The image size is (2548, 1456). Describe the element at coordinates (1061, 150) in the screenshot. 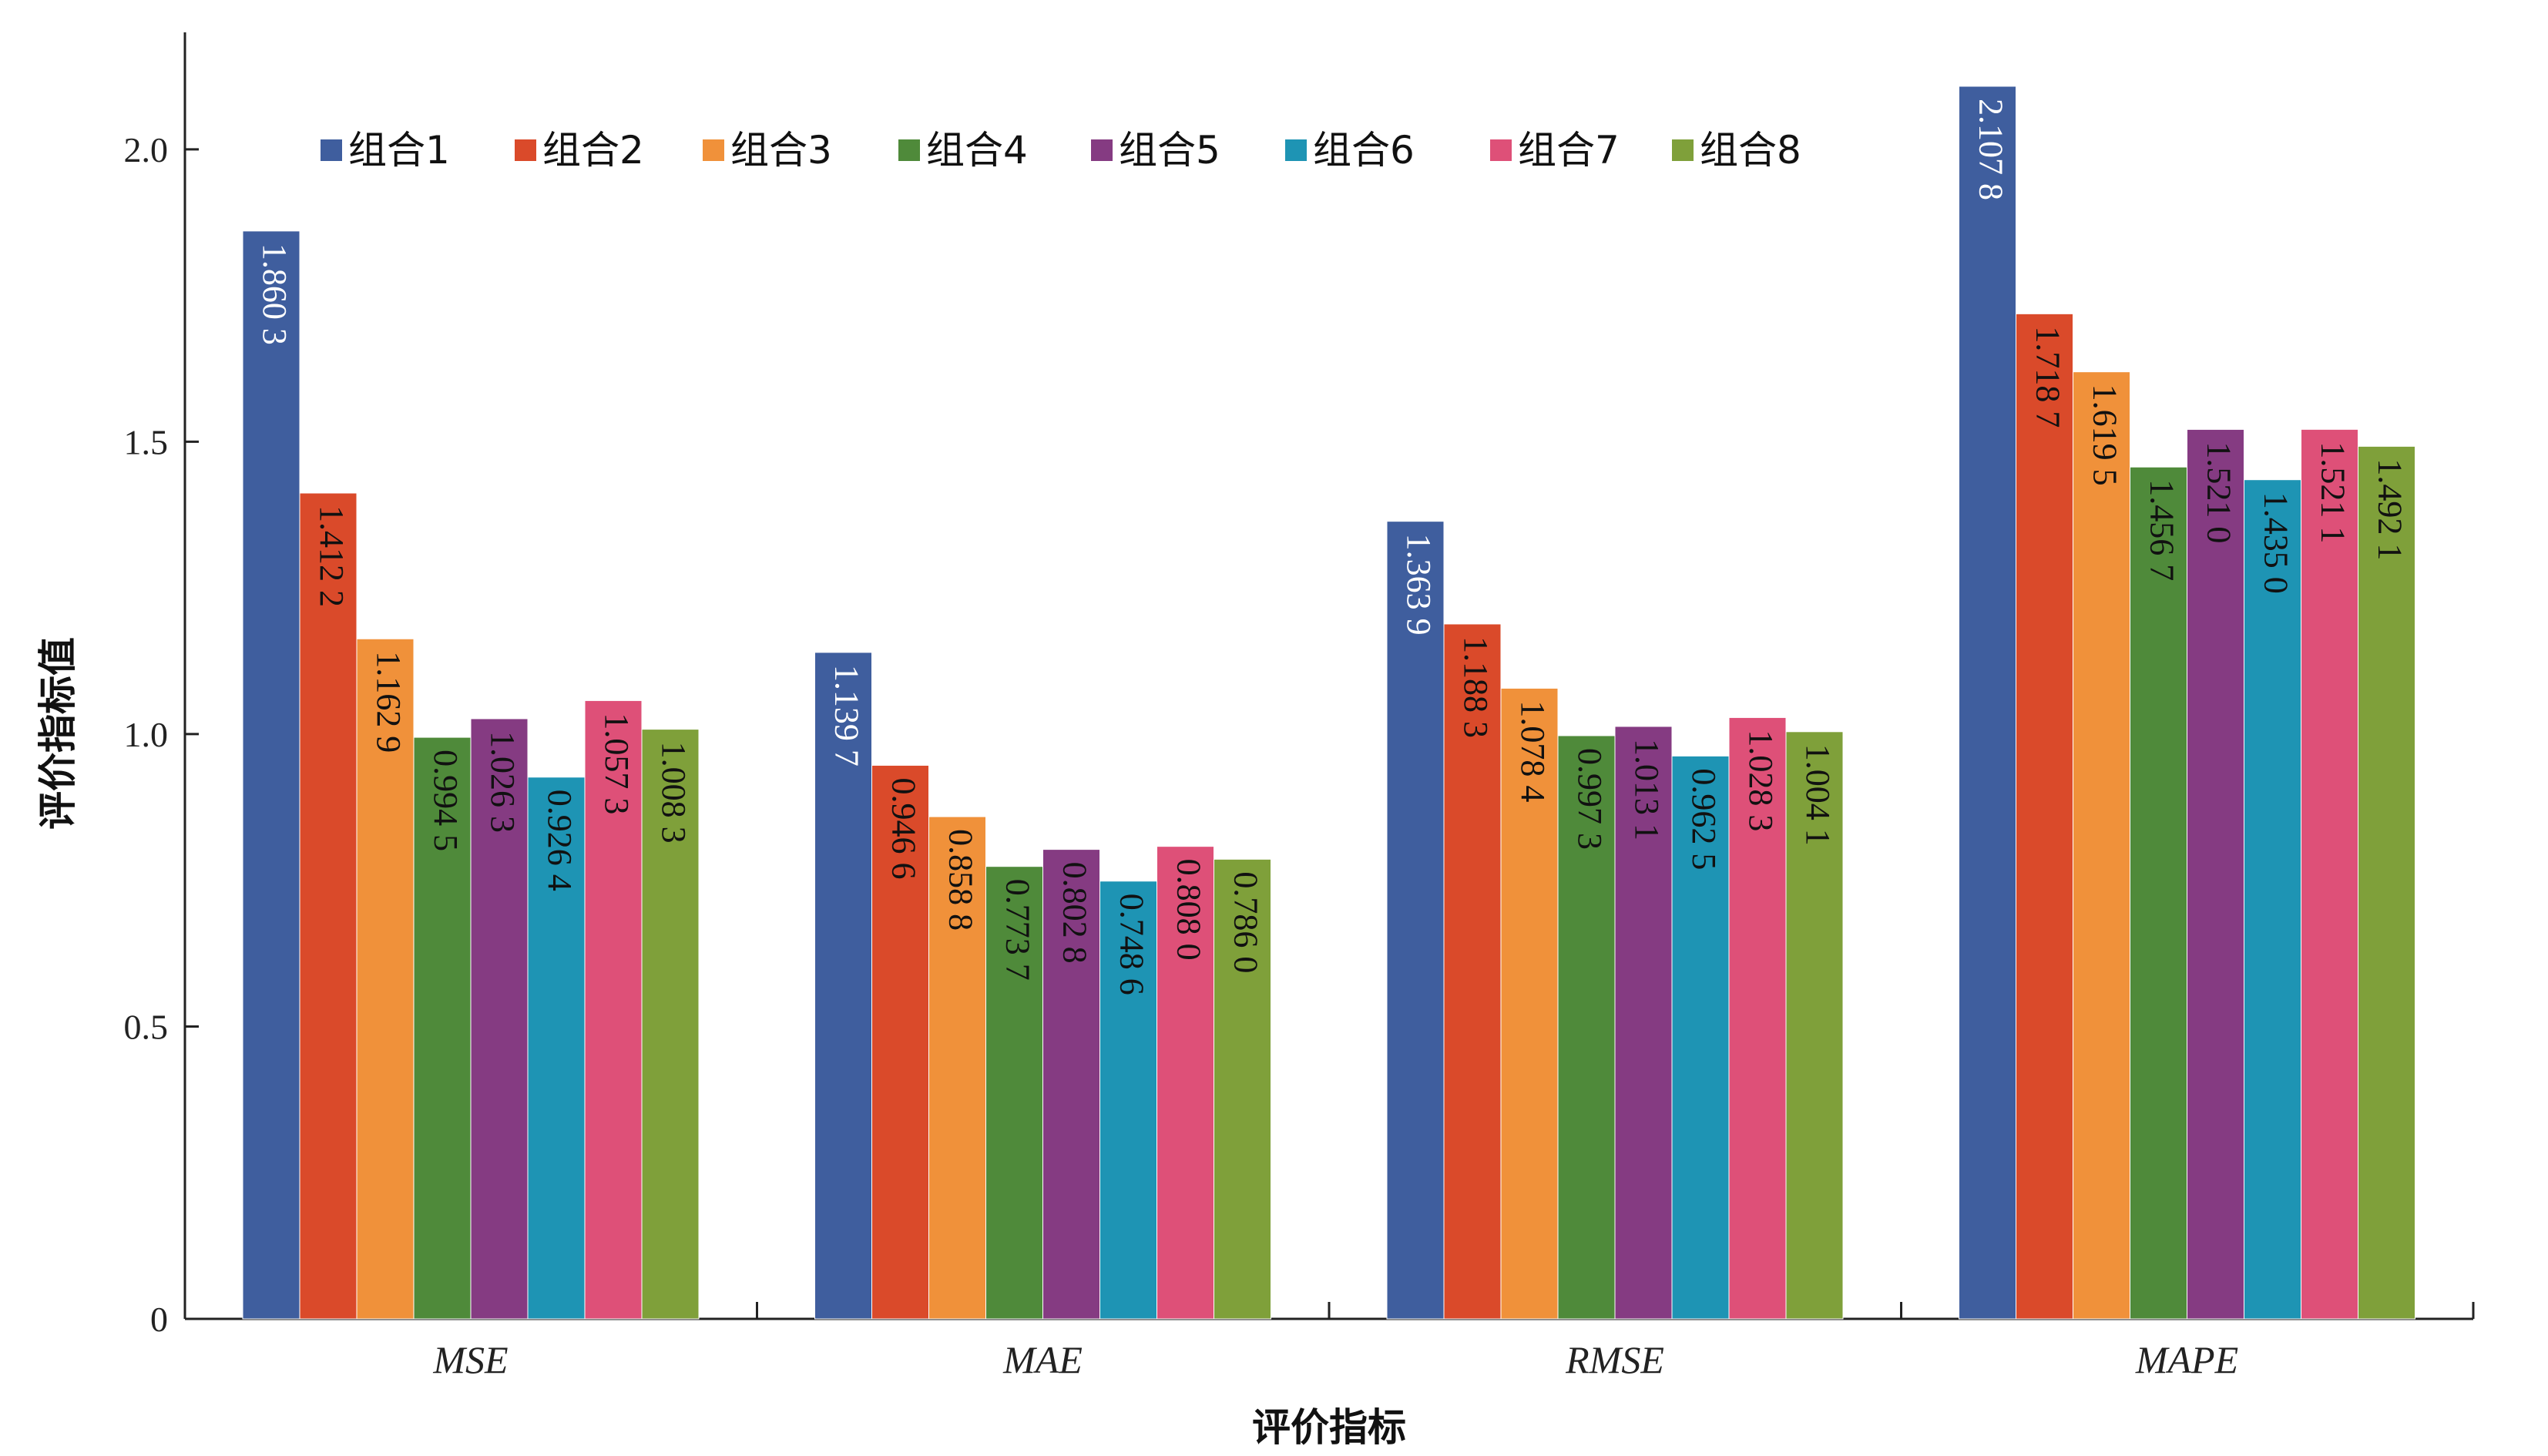

I see `legend: 组合1 组合2 组合3 组合4 组合5 组合6 组合7 组合8` at that location.